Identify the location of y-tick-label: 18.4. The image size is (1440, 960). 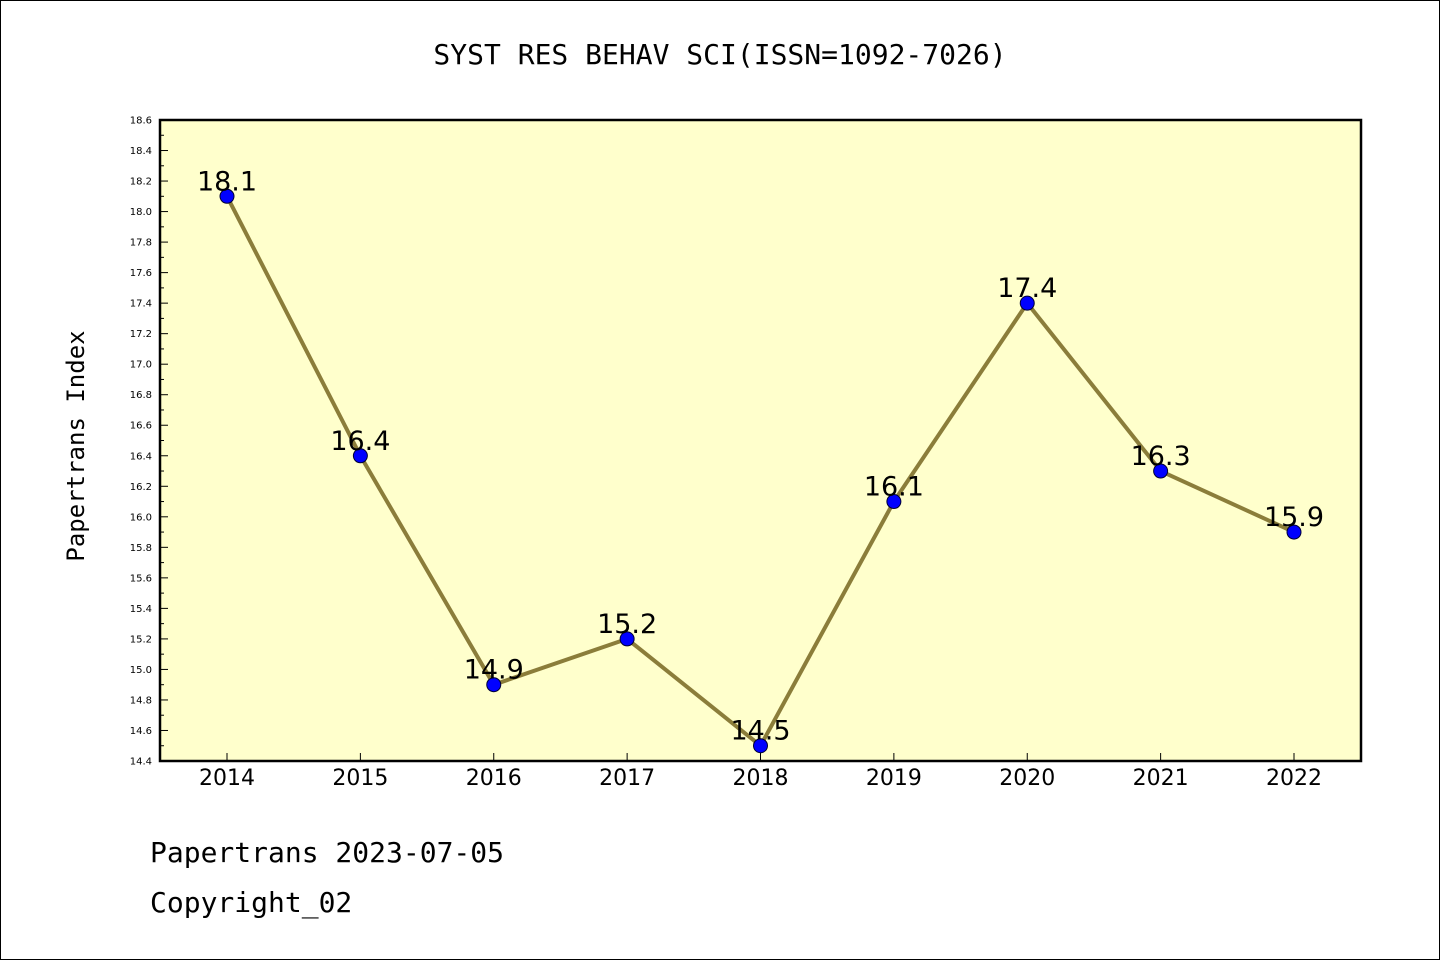
(141, 151).